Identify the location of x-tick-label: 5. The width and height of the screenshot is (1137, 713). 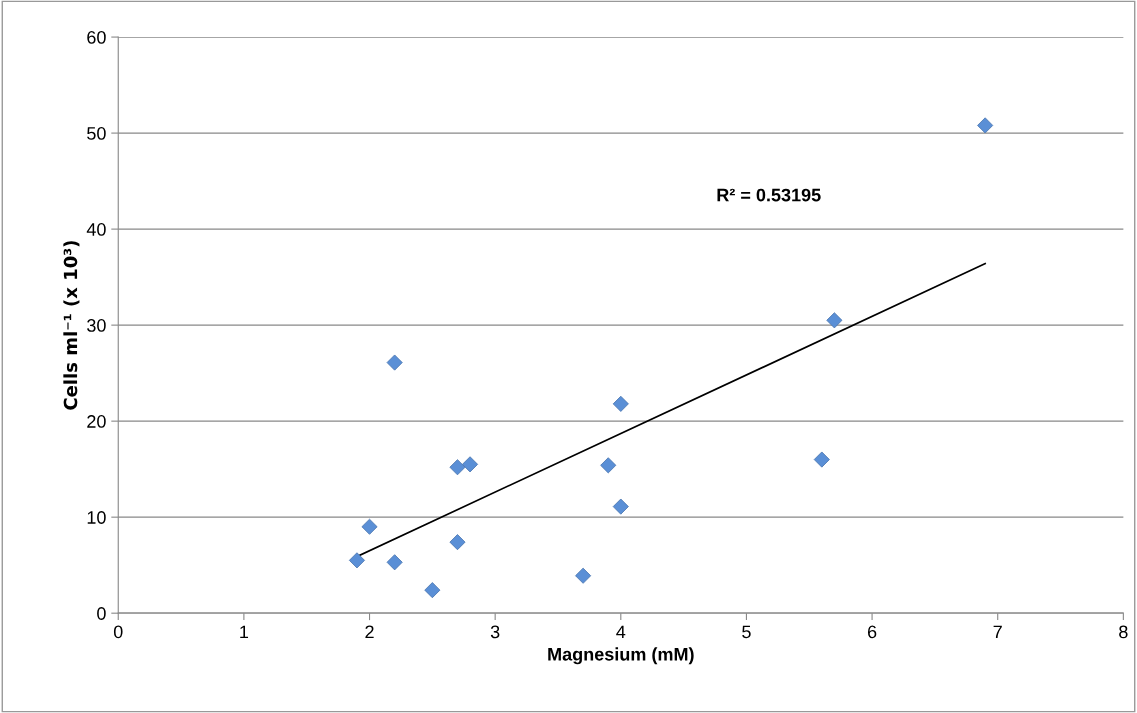
(746, 632).